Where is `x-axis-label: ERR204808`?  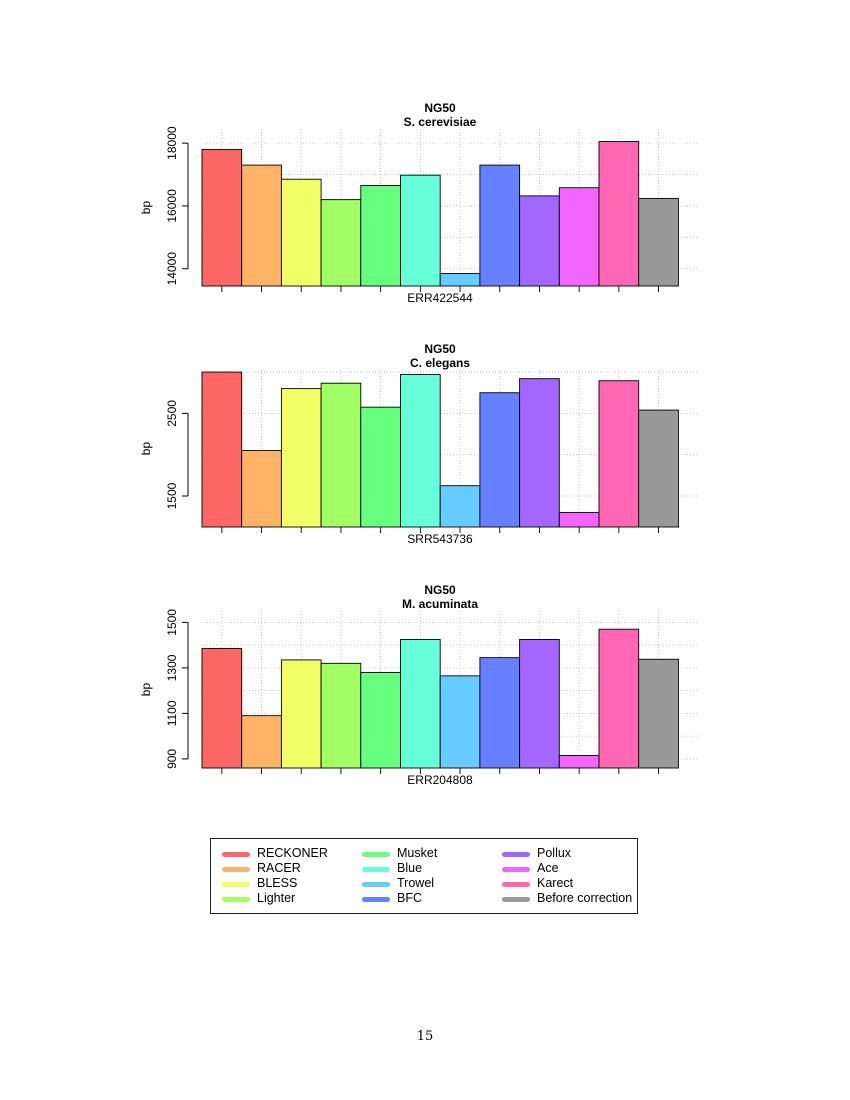 x-axis-label: ERR204808 is located at coordinates (440, 780).